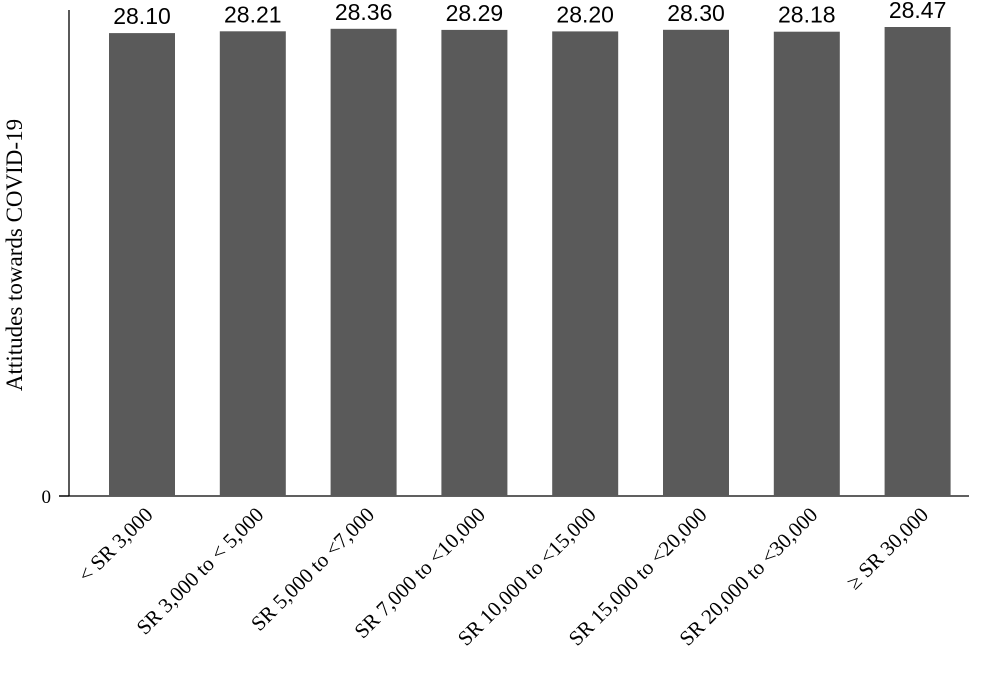 Image resolution: width=992 pixels, height=681 pixels. What do you see at coordinates (888, 549) in the screenshot?
I see `x-tick-label-8: ≥ SR 30,000` at bounding box center [888, 549].